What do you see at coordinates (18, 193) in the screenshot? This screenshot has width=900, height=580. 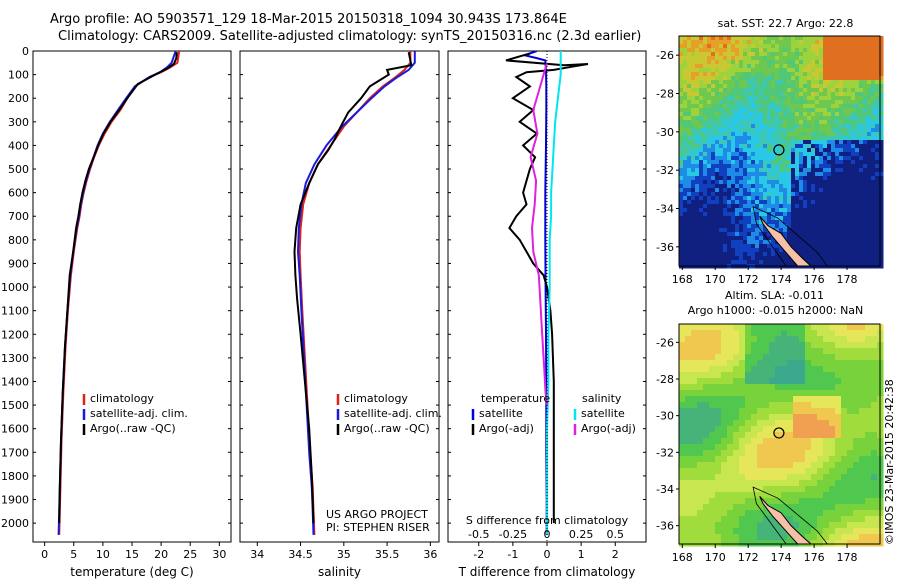 I see `y-tick-label: 600` at bounding box center [18, 193].